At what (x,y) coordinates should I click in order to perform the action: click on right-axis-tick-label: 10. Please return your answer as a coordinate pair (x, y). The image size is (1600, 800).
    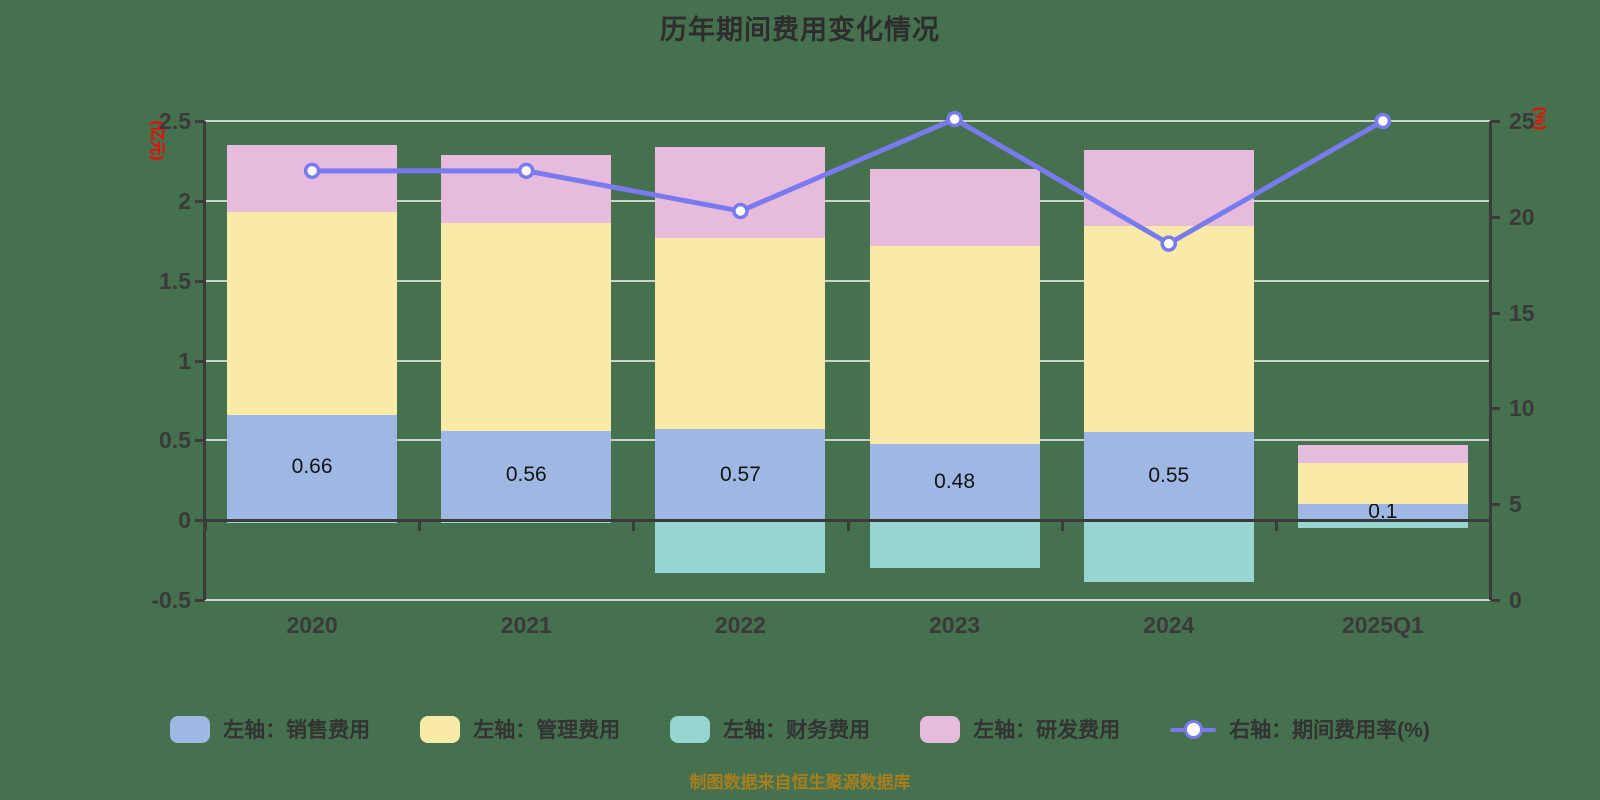
    Looking at the image, I should click on (1522, 408).